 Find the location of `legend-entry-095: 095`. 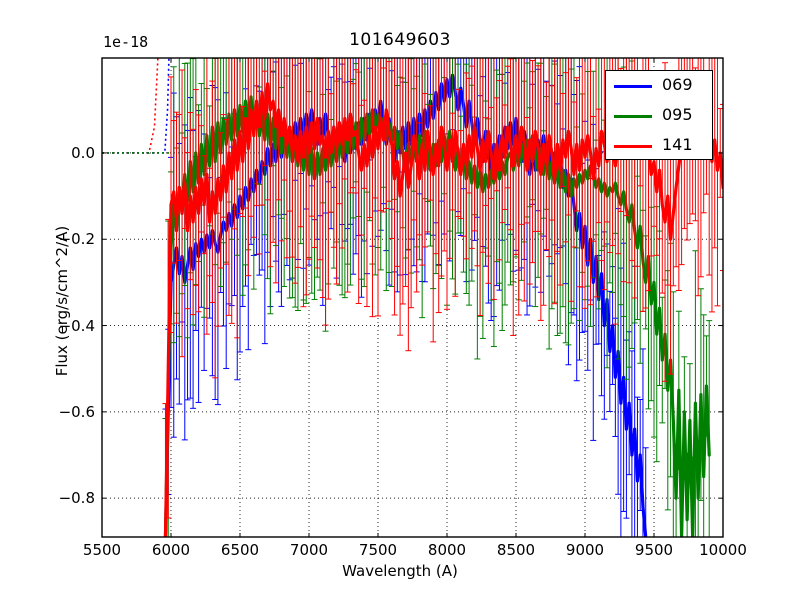

legend-entry-095: 095 is located at coordinates (660, 116).